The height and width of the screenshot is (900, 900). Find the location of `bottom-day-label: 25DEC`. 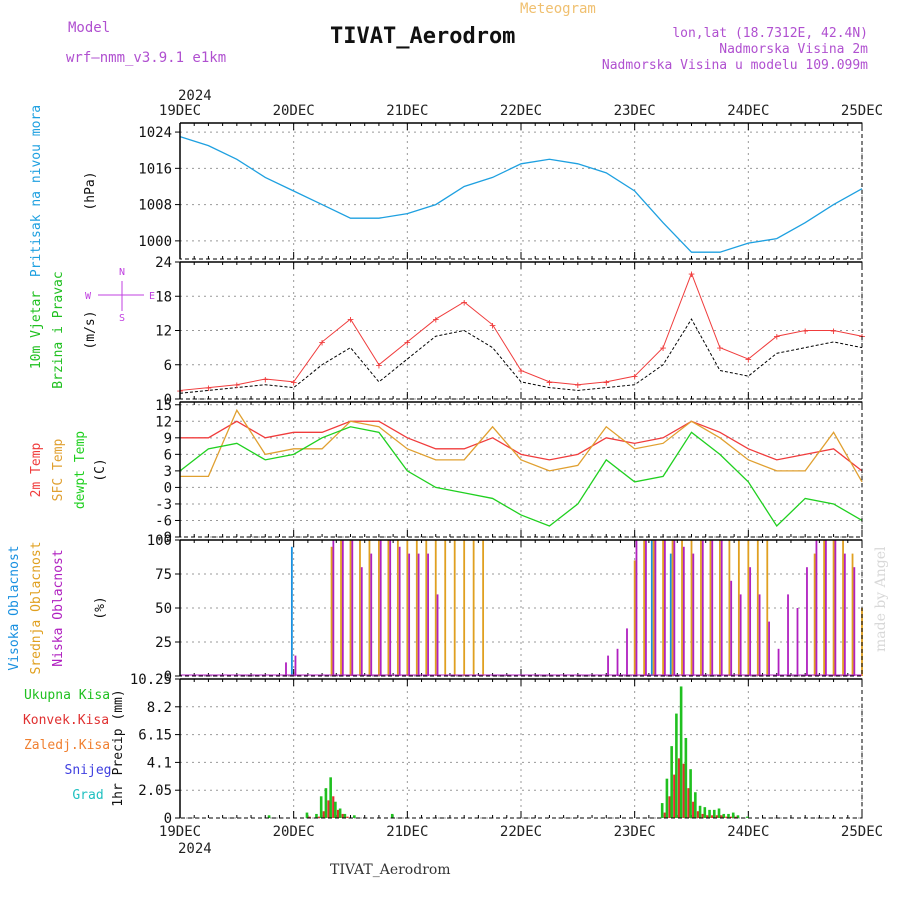

bottom-day-label: 25DEC is located at coordinates (862, 832).